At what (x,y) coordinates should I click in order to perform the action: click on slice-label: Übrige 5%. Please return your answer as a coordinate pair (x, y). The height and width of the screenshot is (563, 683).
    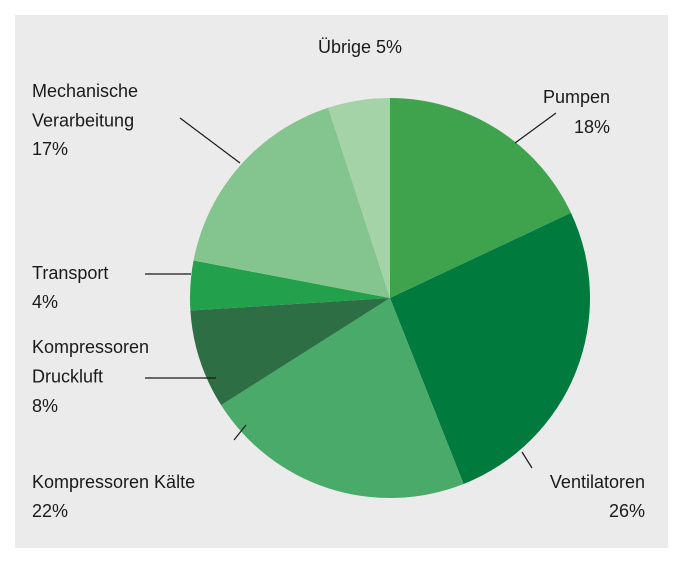
    Looking at the image, I should click on (360, 47).